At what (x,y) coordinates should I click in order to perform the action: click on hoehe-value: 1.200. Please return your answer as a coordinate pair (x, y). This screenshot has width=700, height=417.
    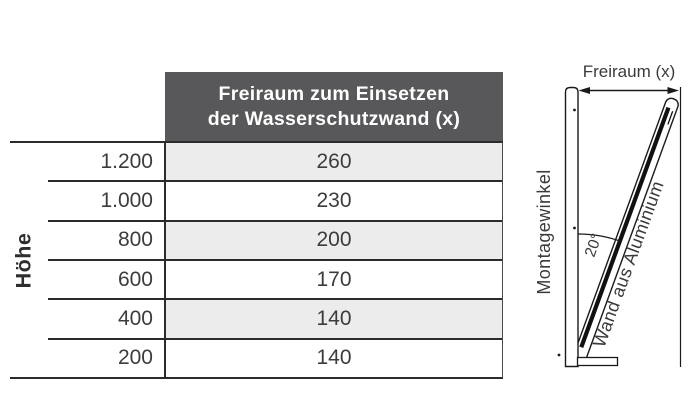
    Looking at the image, I should click on (126, 161).